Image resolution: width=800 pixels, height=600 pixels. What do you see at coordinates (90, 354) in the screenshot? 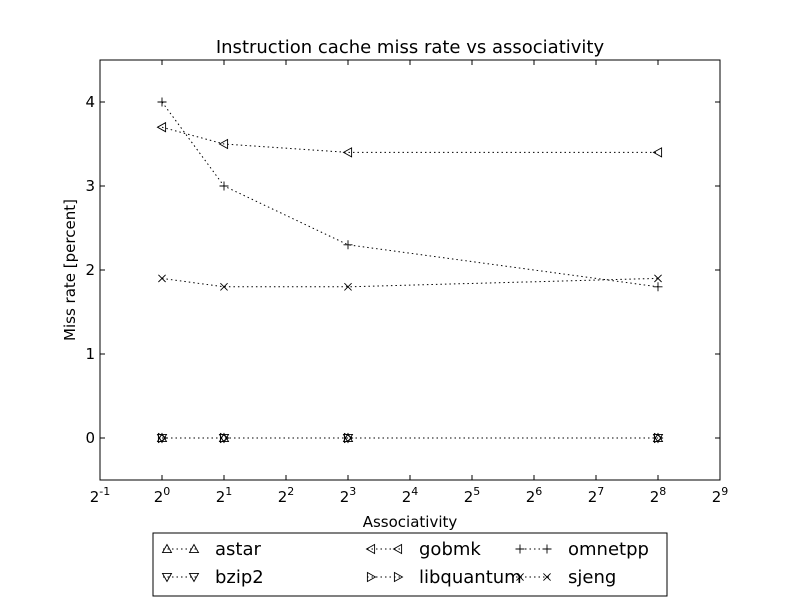
I see `y-tick-label: 1` at bounding box center [90, 354].